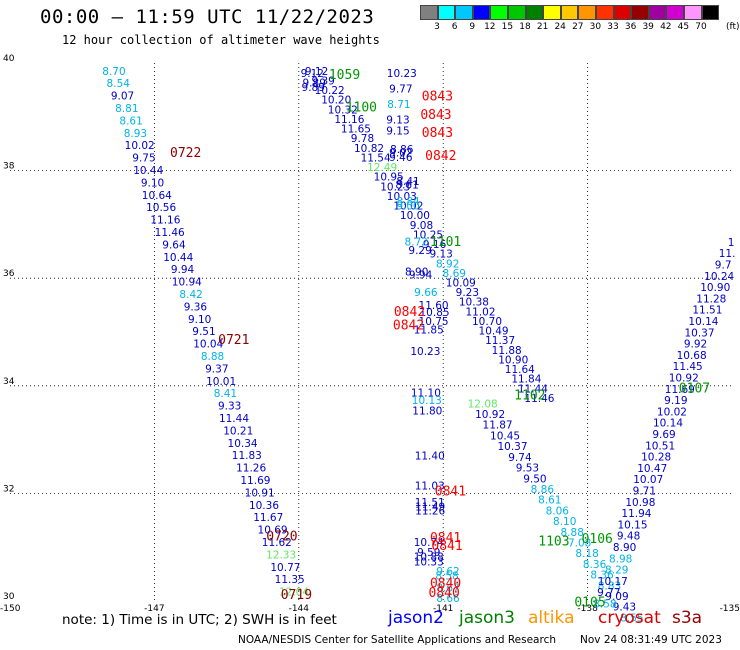 The width and height of the screenshot is (740, 650). Describe the element at coordinates (119, 84) in the screenshot. I see `wave-height-value: 8.54` at that location.